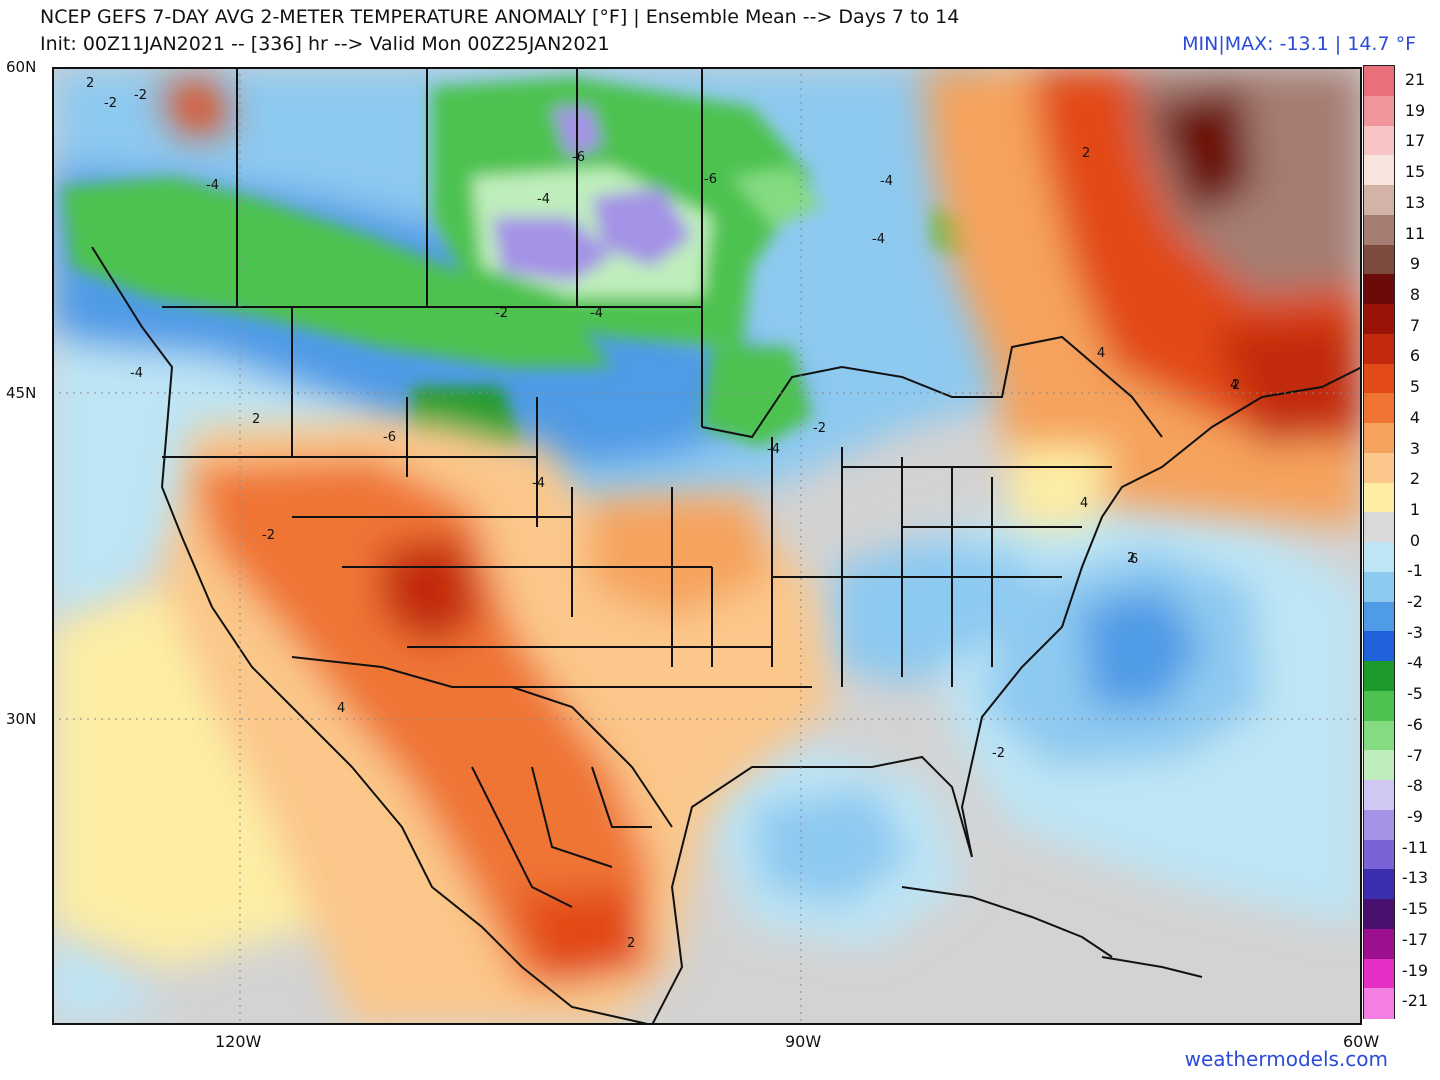 This screenshot has width=1440, height=1080. I want to click on legend-label: -3, so click(1415, 632).